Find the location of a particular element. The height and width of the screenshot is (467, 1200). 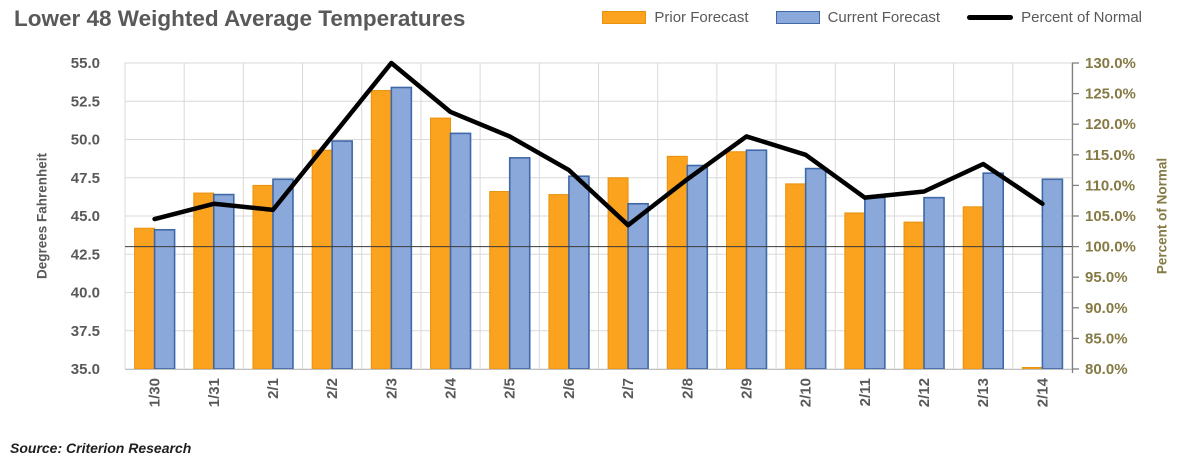

left-axis-tick-label: 47.5 is located at coordinates (85, 178).